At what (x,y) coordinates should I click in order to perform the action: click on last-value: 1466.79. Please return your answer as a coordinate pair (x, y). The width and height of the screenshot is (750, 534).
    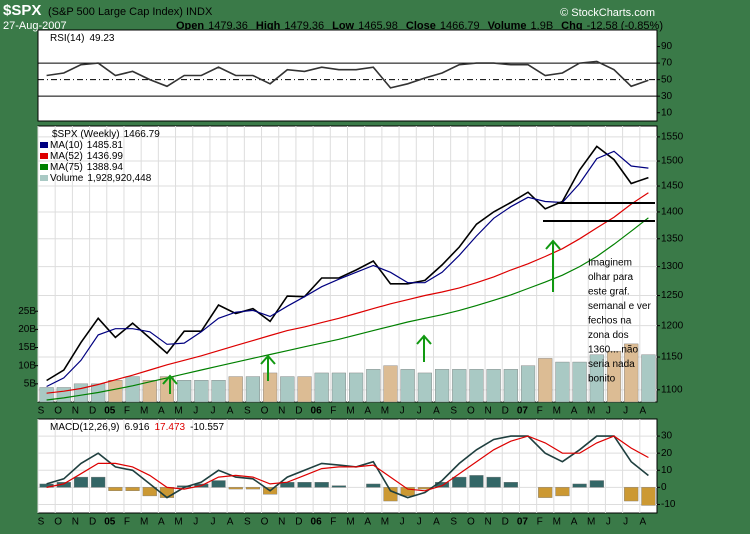
    Looking at the image, I should click on (142, 134).